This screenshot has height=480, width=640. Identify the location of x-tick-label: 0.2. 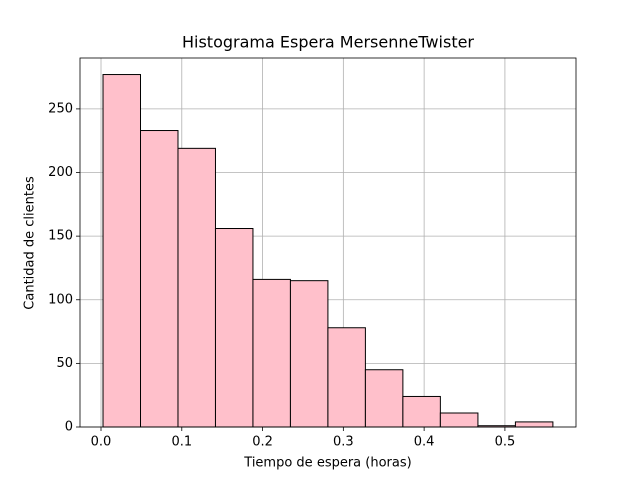
(262, 442).